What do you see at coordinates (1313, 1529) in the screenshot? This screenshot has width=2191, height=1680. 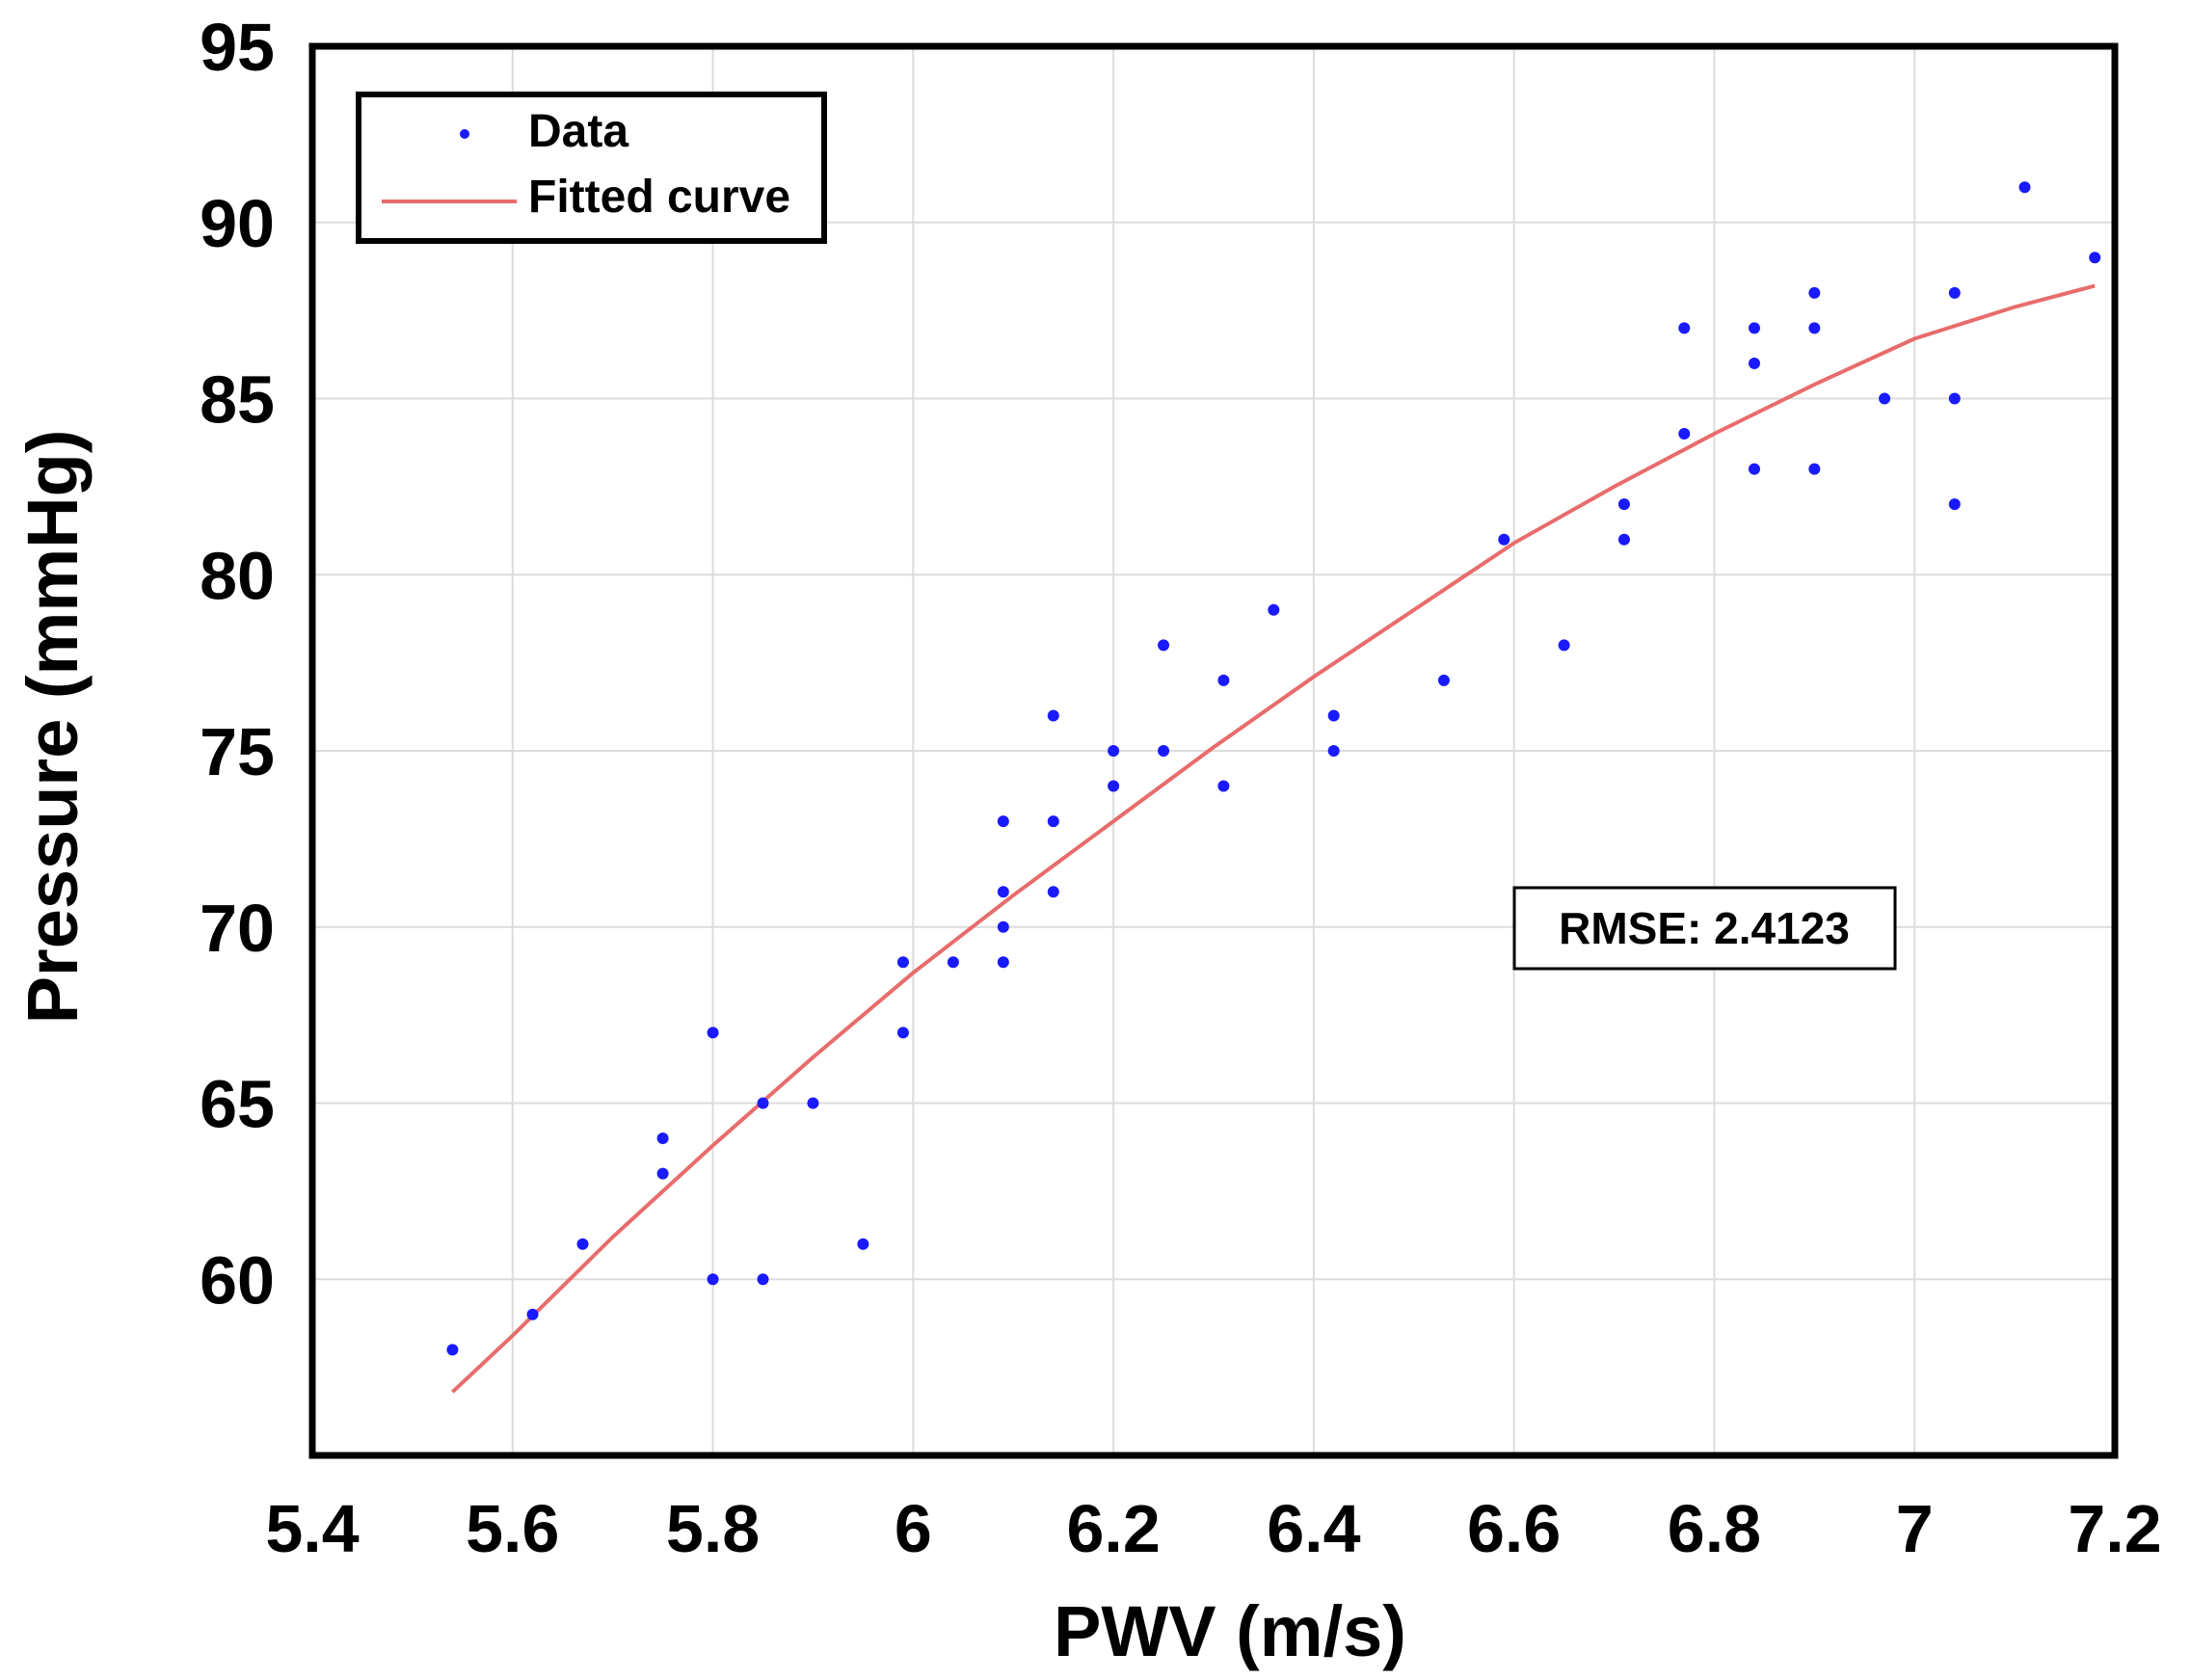 I see `x-tick-label: 6.4` at bounding box center [1313, 1529].